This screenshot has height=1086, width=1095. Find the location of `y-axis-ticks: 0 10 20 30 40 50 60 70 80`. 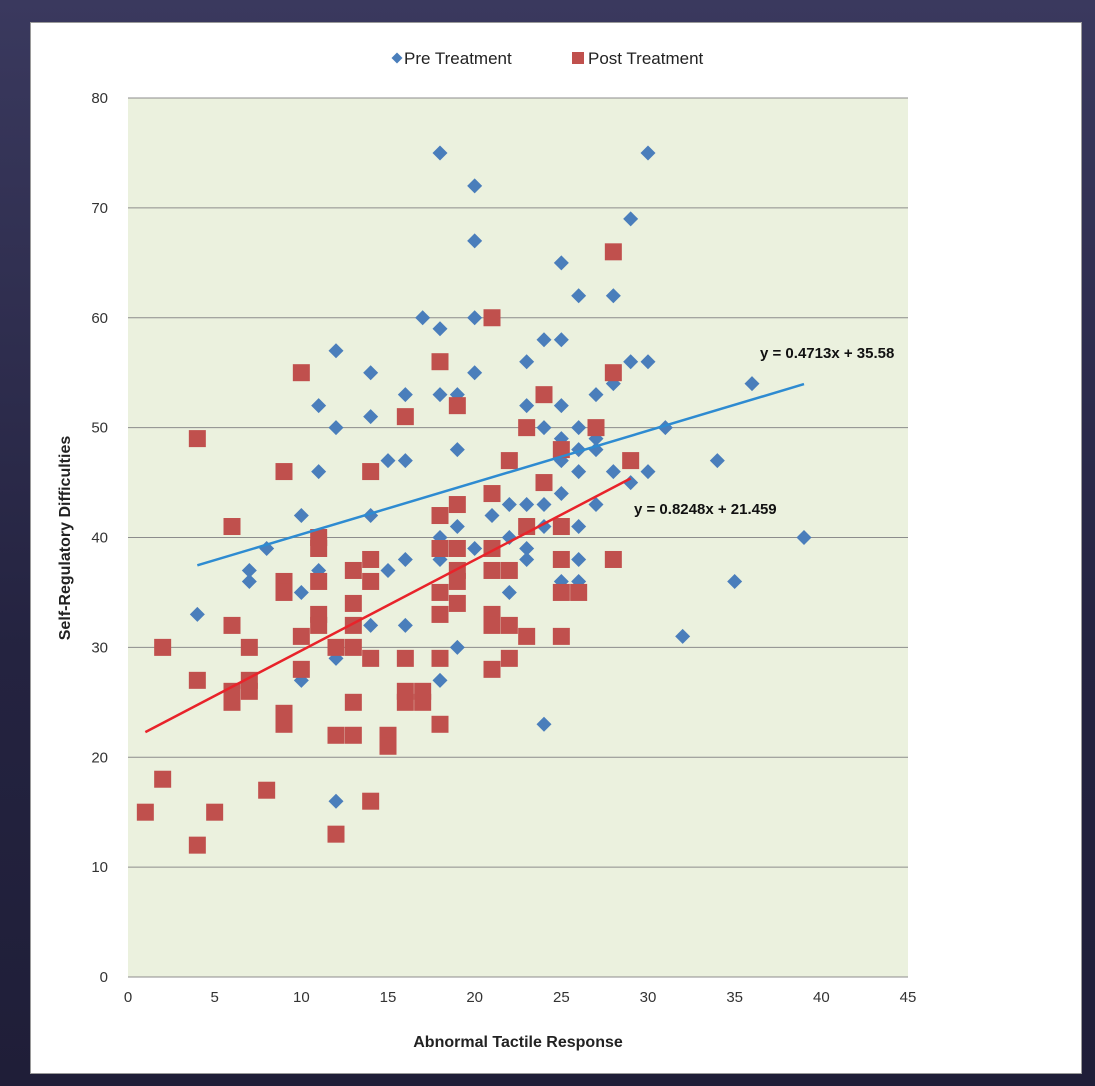

y-axis-ticks: 0 10 20 30 40 50 60 70 80 is located at coordinates (99, 538).